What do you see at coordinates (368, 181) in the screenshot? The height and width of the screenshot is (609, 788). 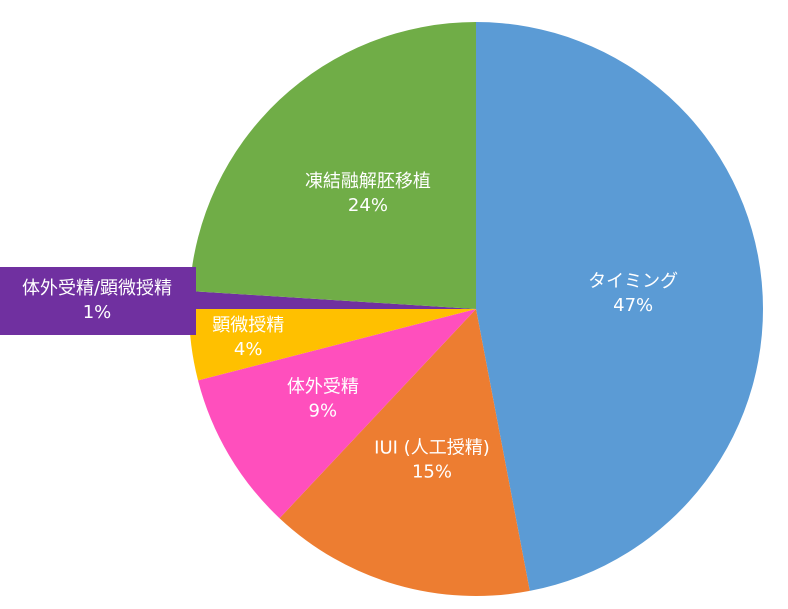 I see `slice-label: 凍結融解胚移植` at bounding box center [368, 181].